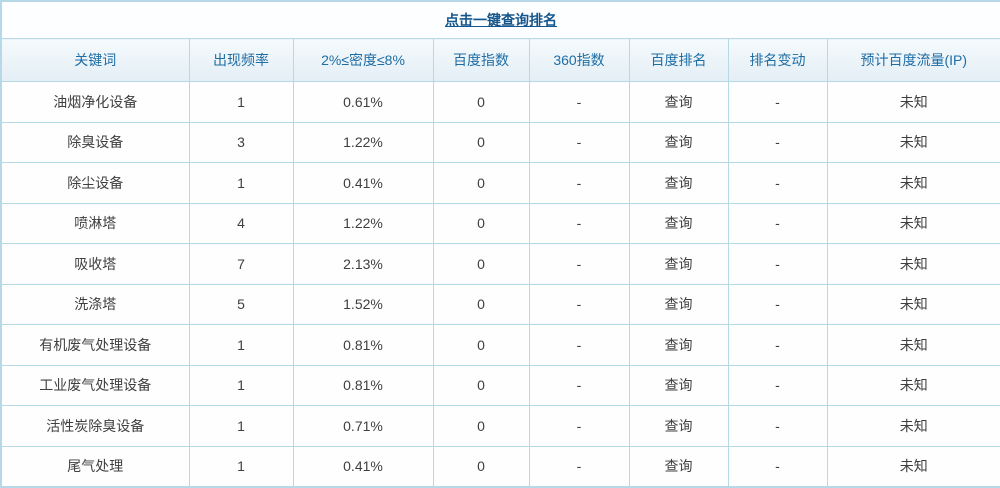  I want to click on density-cell: 2.13%, so click(363, 264).